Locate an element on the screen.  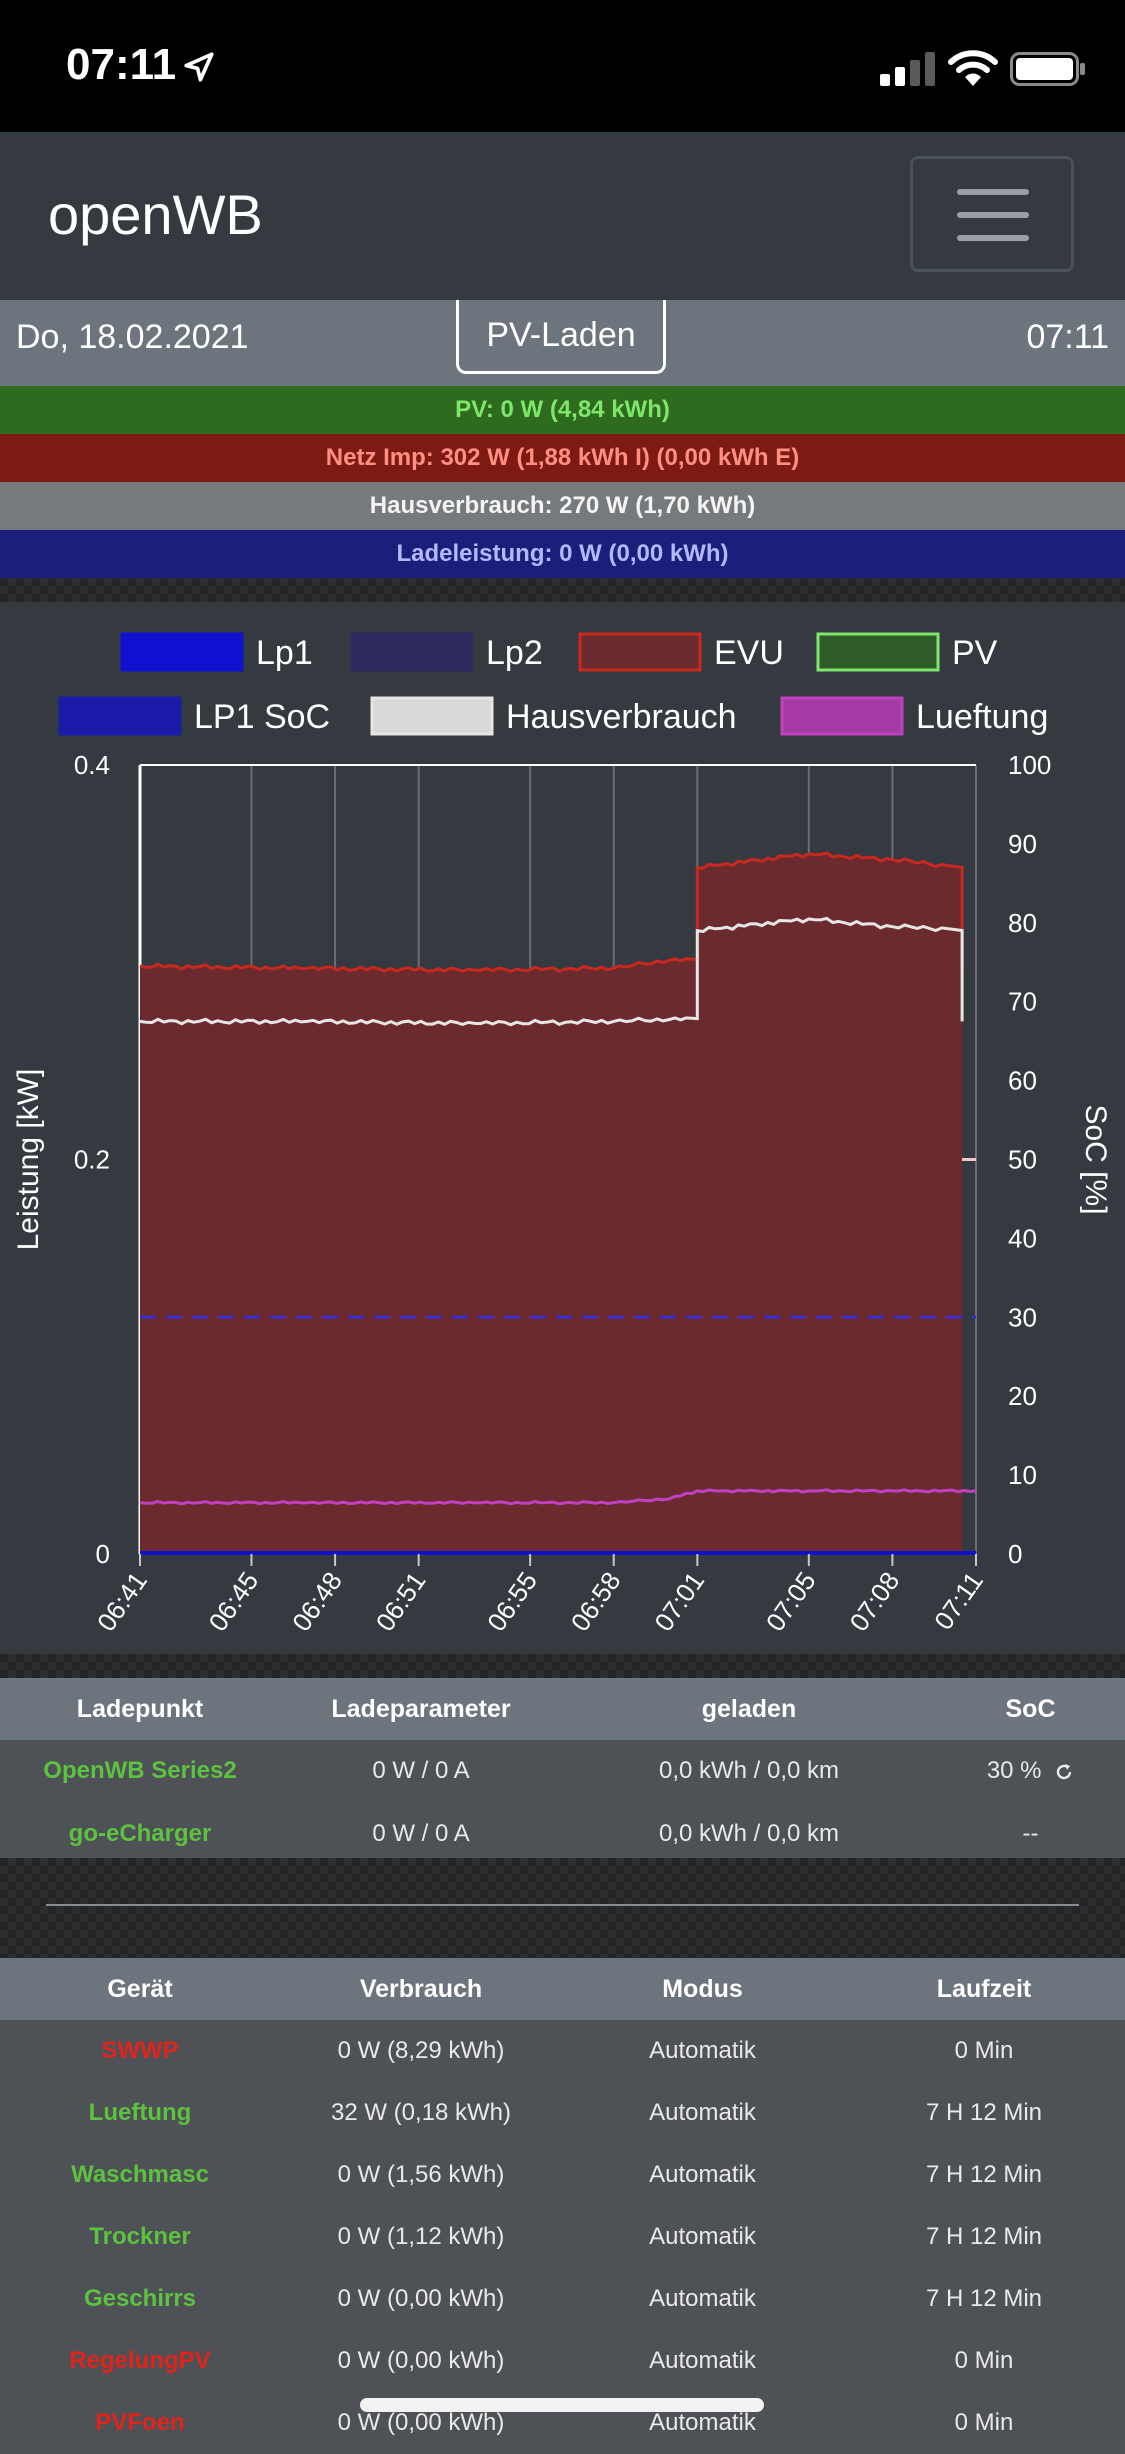
legend-label-lp1: Lp1 is located at coordinates (284, 653).